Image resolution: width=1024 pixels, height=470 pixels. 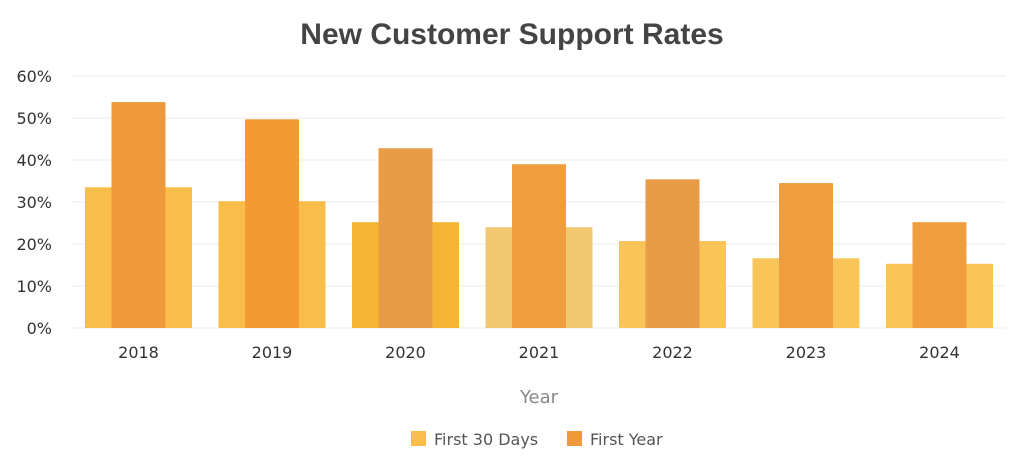 I want to click on y-tick-label: 50%, so click(x=34, y=118).